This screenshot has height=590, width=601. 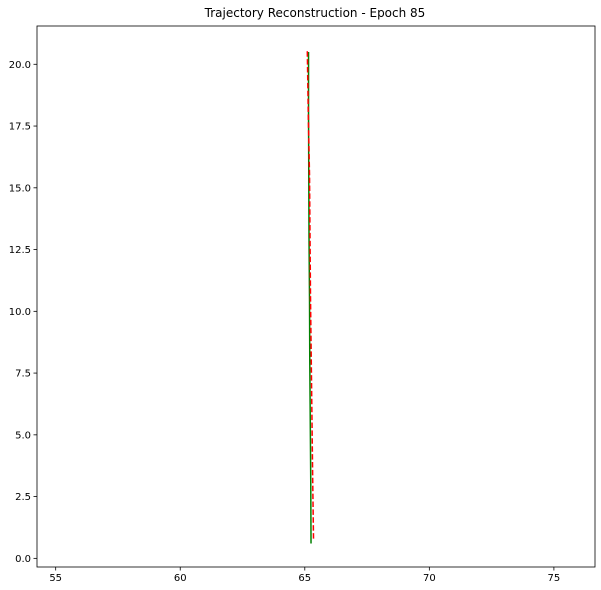 What do you see at coordinates (23, 374) in the screenshot?
I see `y-tick-label: 7.5` at bounding box center [23, 374].